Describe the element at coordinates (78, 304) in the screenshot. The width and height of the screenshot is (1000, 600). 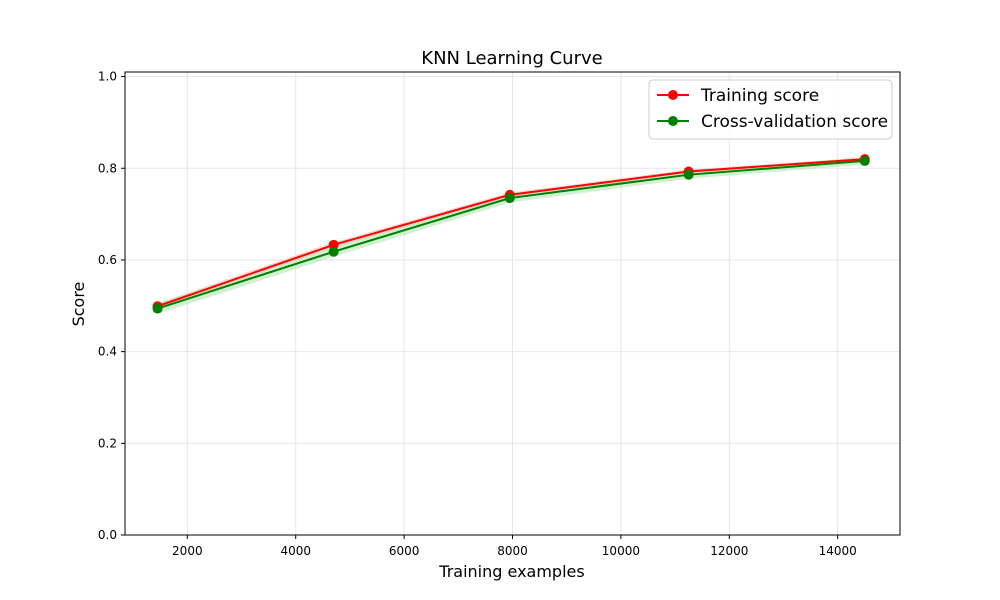
I see `y-axis-label: Score` at that location.